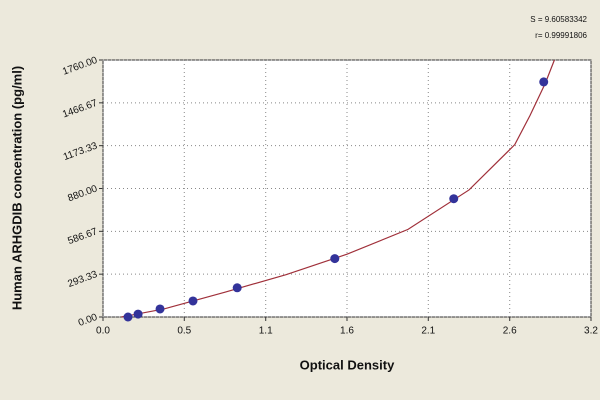 This screenshot has height=400, width=600. Describe the element at coordinates (347, 331) in the screenshot. I see `x-tick-label: 1.6` at that location.